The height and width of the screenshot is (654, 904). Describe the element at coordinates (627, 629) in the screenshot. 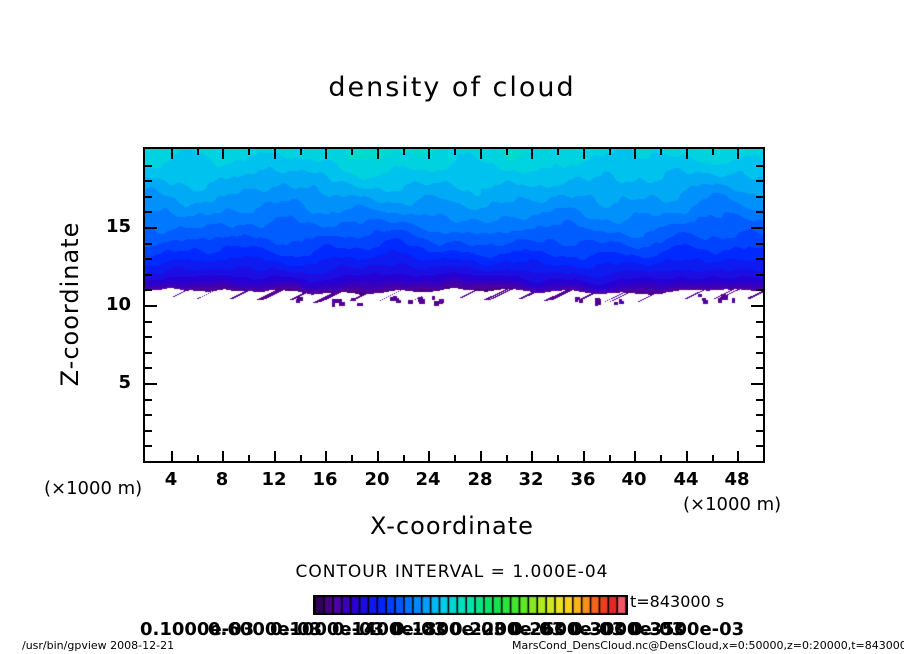

I see `colorbar-tick-label: 0.3000e-03` at that location.